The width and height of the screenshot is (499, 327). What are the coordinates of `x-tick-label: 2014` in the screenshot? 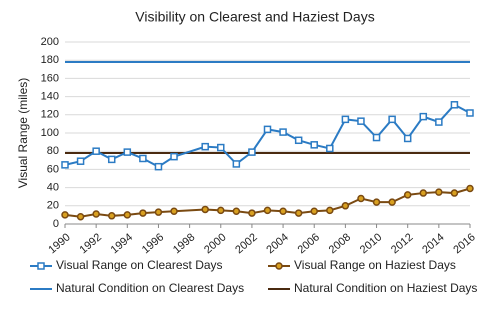 It's located at (433, 243).